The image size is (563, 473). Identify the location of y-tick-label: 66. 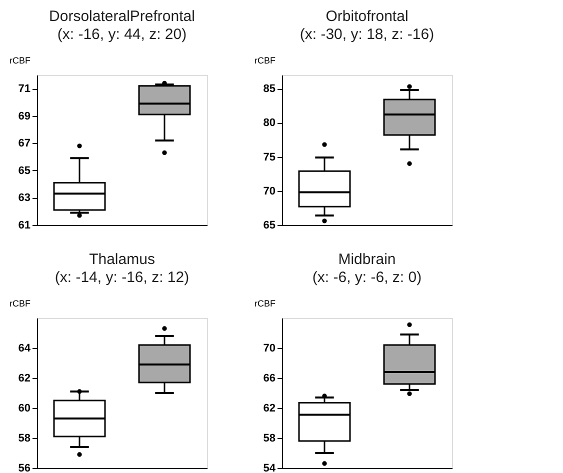
(269, 378).